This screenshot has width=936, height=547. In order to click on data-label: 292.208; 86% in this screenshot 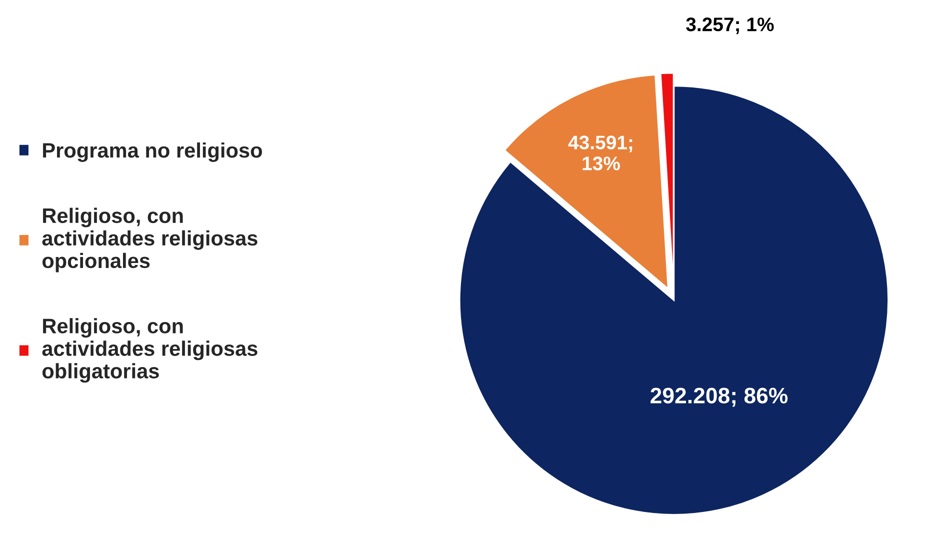, I will do `click(719, 397)`.